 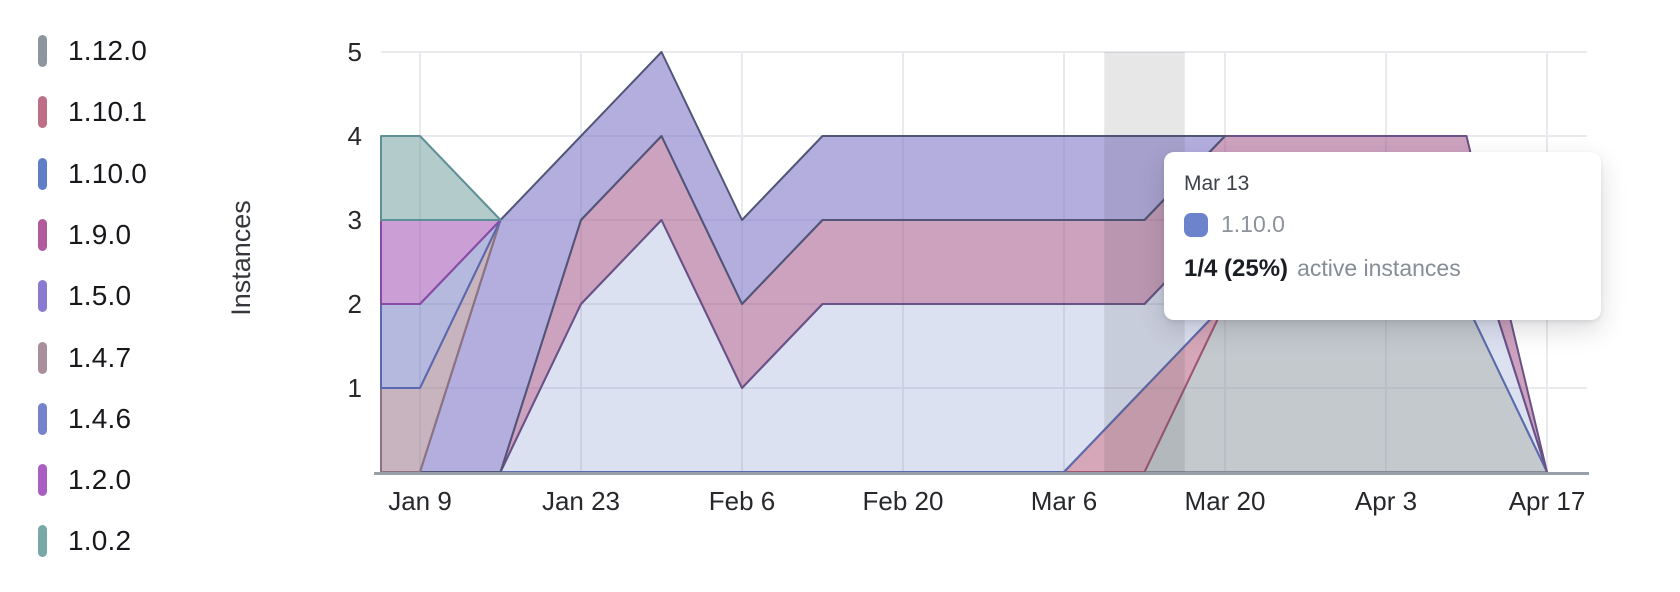 What do you see at coordinates (581, 501) in the screenshot?
I see `x-tick-label: Jan 23` at bounding box center [581, 501].